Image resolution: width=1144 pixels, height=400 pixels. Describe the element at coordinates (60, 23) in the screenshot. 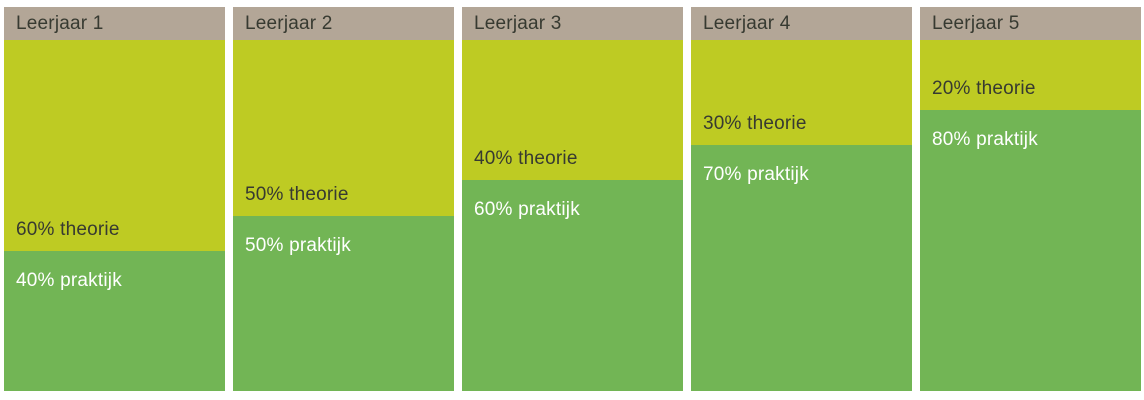

I see `column-header-label: Leerjaar 1` at that location.